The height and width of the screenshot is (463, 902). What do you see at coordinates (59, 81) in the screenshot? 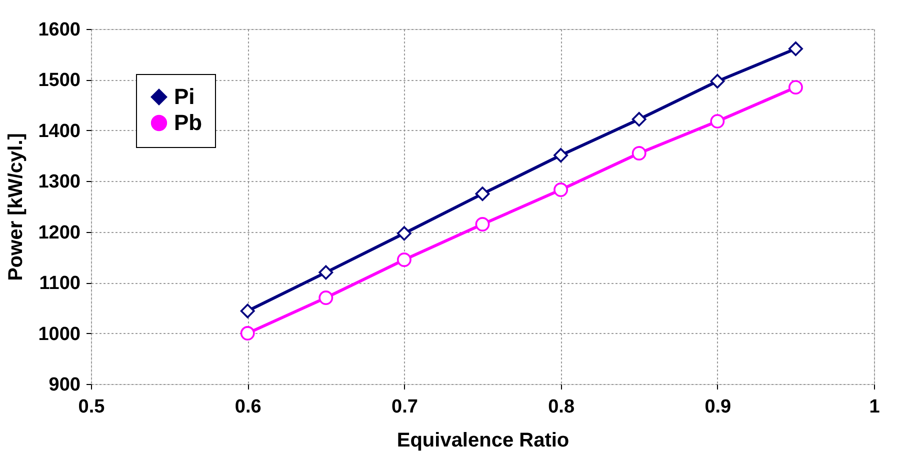
I see `y-tick-label: 1500` at bounding box center [59, 81].